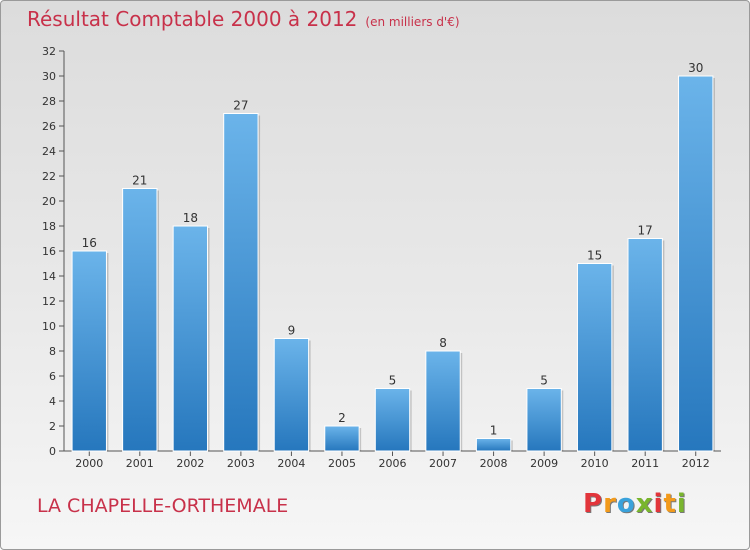 The image size is (750, 550). Describe the element at coordinates (49, 251) in the screenshot. I see `y-tick-label: 16` at that location.